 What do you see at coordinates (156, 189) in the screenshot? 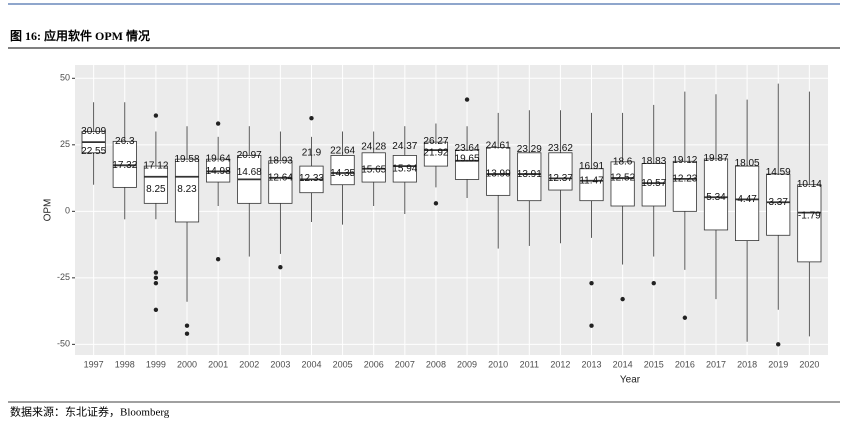
I see `lower-value-label: 8.25` at bounding box center [156, 189].